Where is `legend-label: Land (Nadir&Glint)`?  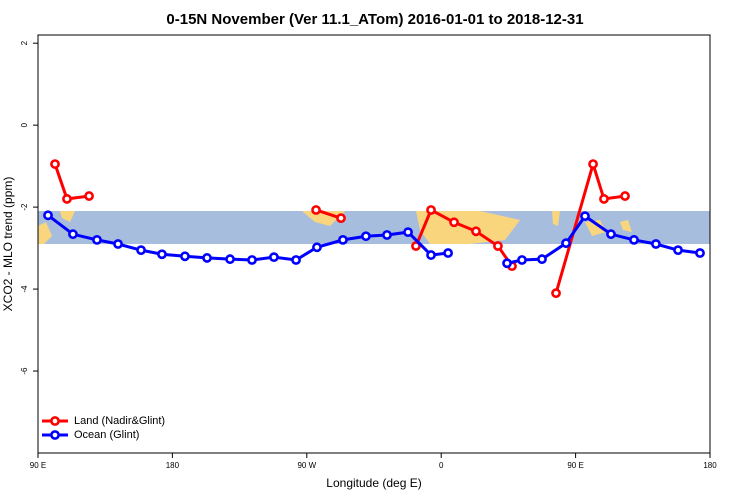
legend-label: Land (Nadir&Glint) is located at coordinates (119, 421).